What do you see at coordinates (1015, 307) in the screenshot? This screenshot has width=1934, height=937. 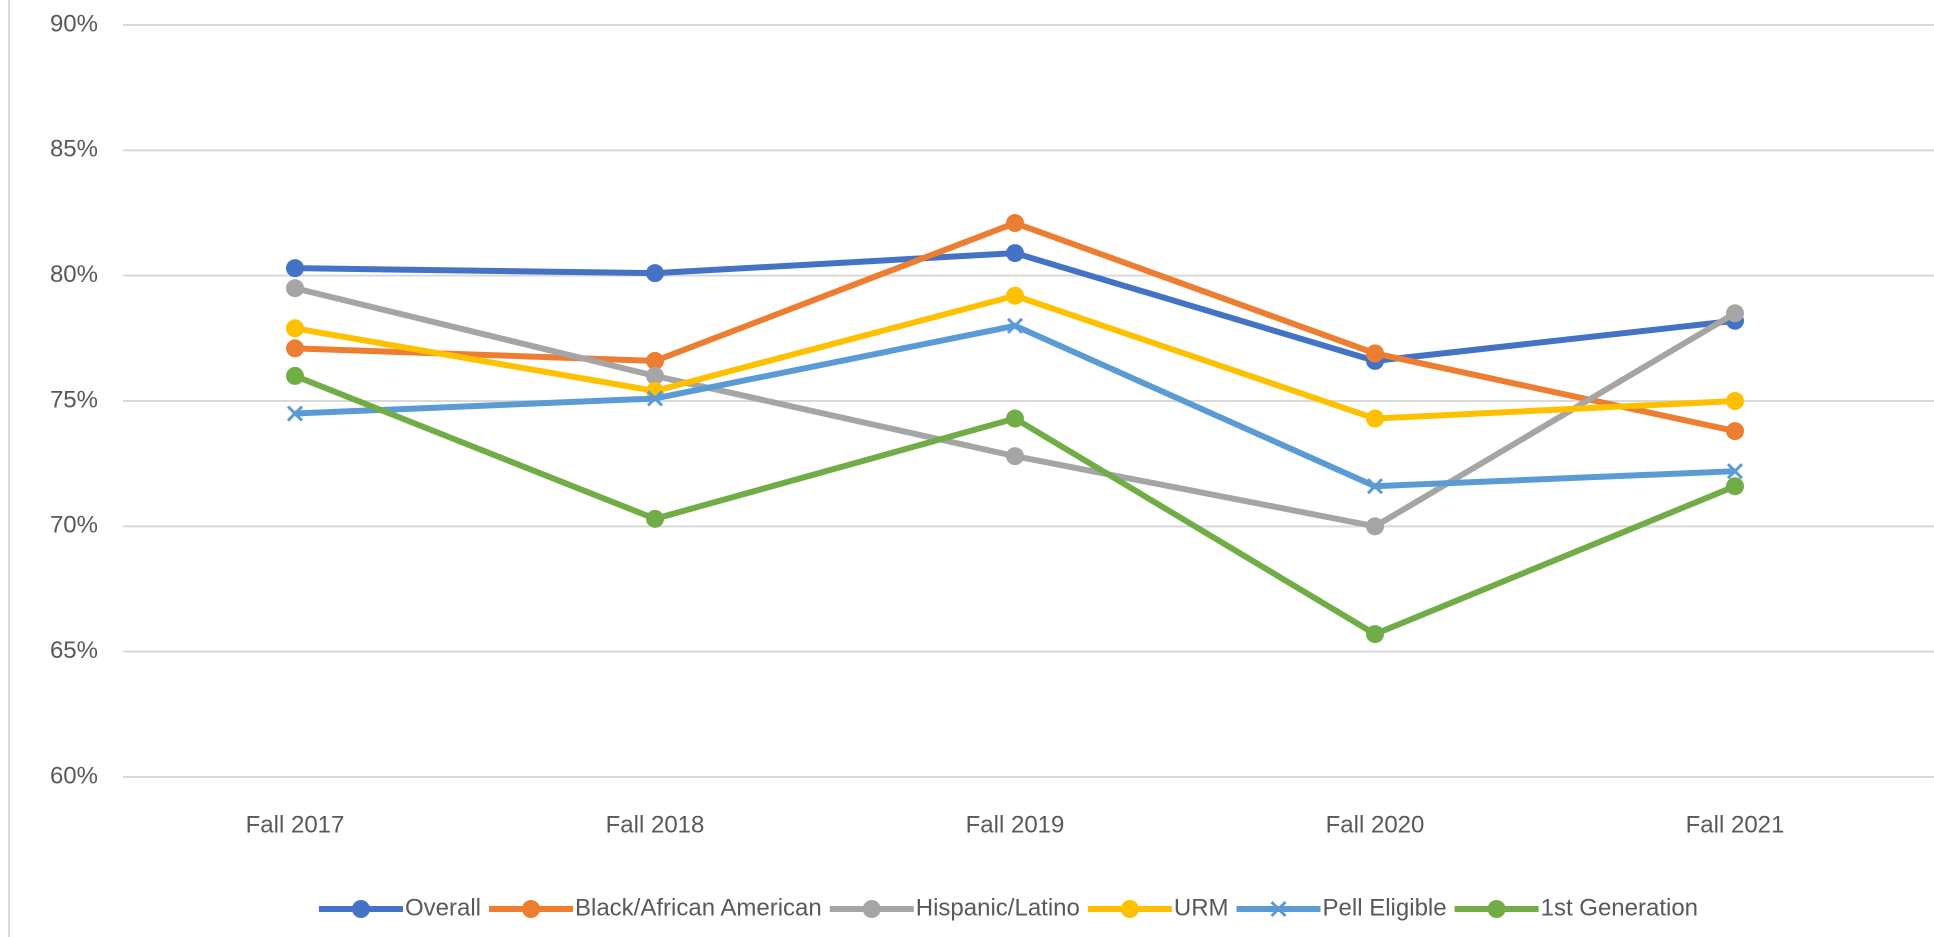 I see `series-line` at bounding box center [1015, 307].